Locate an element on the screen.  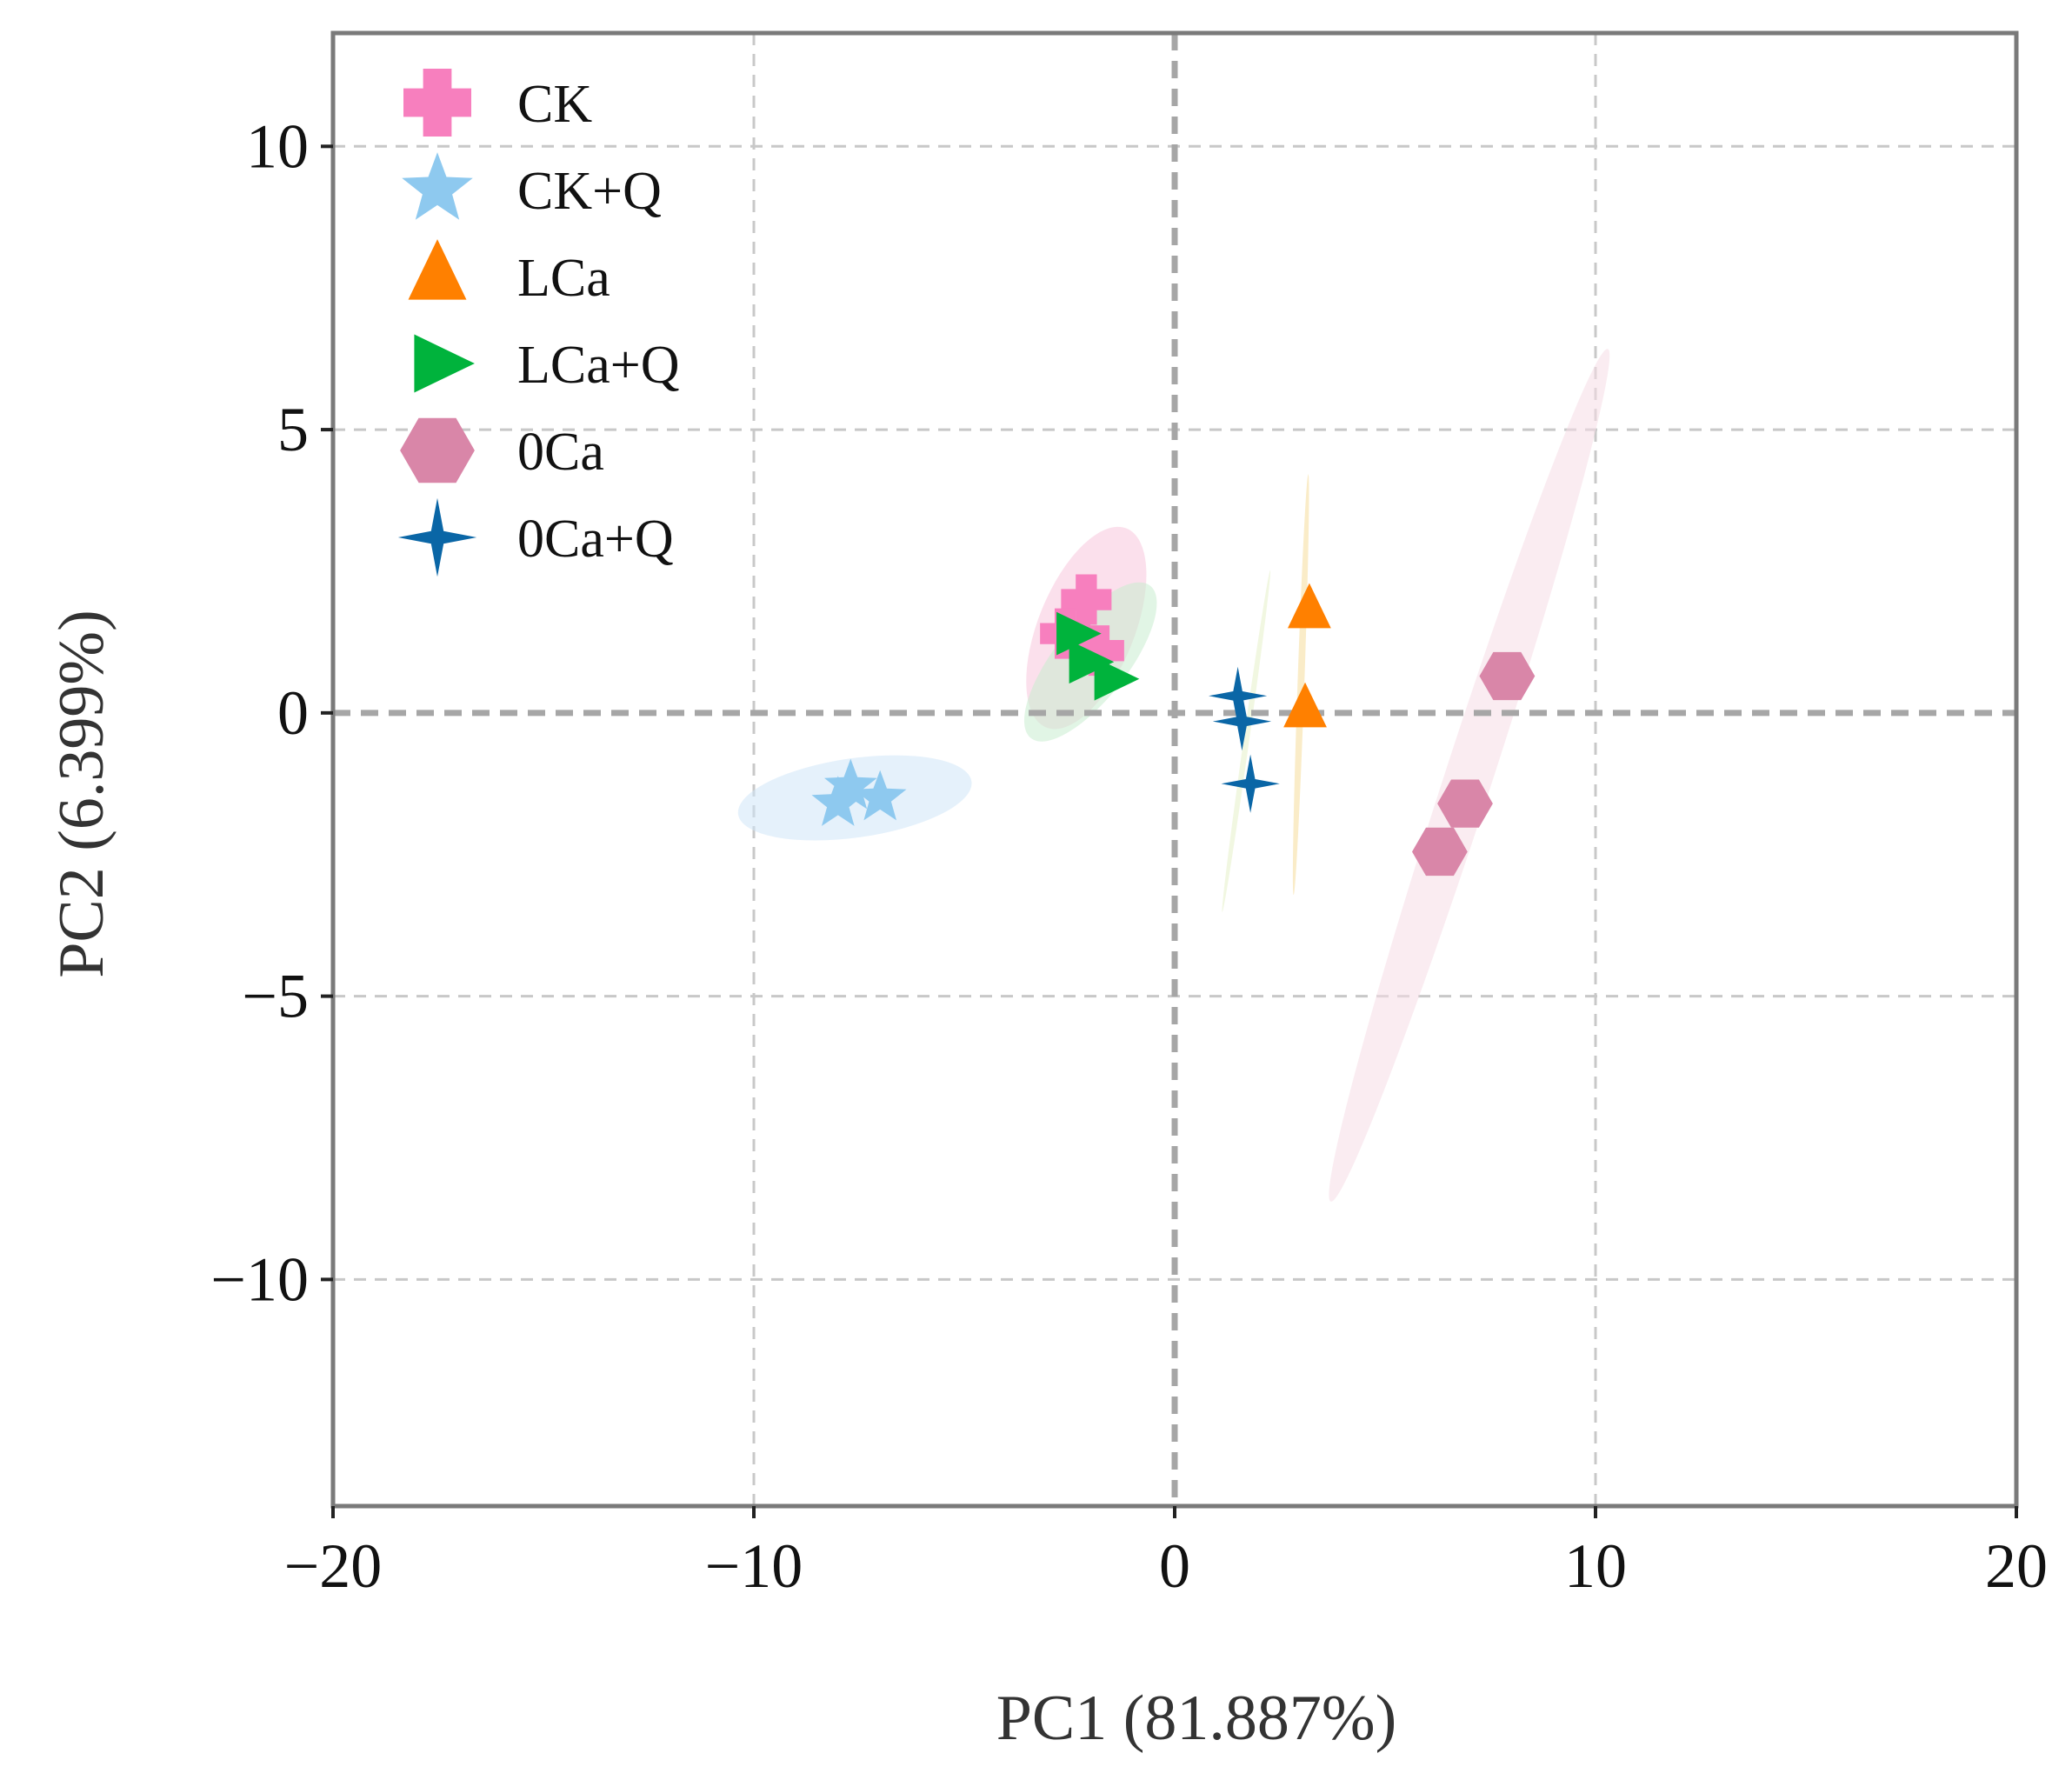
ellipse-0ca is located at coordinates (1470, 775).